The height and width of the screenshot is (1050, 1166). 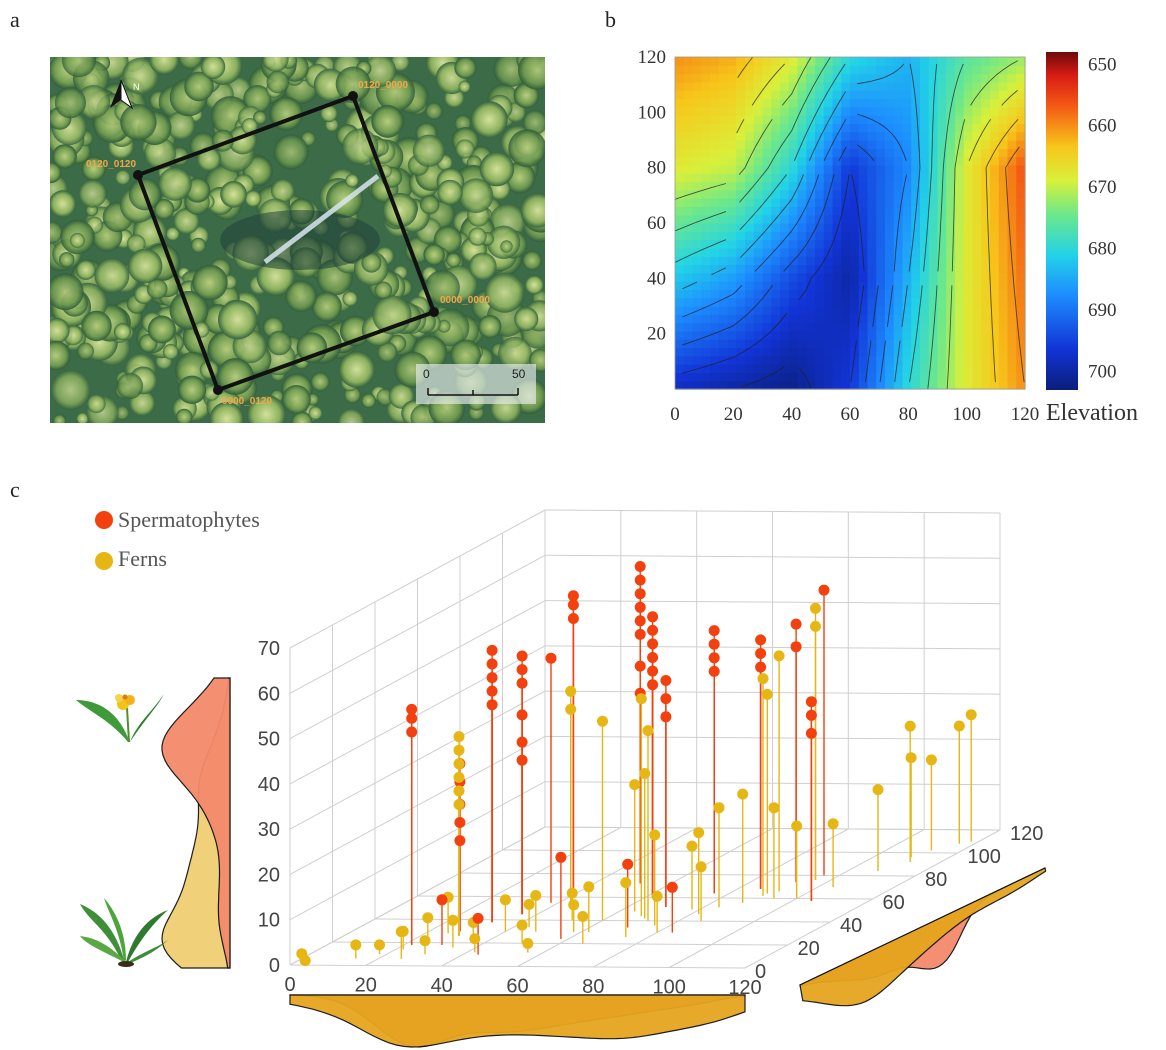 I want to click on north-arrow-icon: N, so click(x=125, y=94).